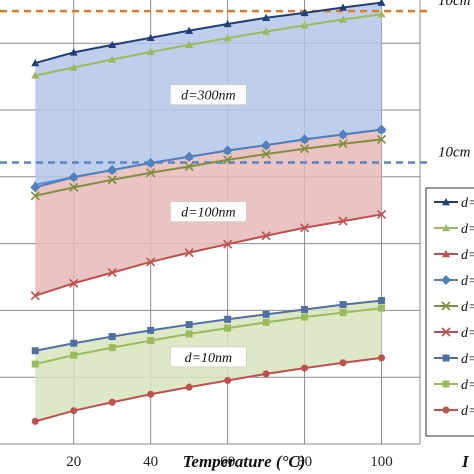 The height and width of the screenshot is (474, 474). Describe the element at coordinates (467, 203) in the screenshot. I see `legend-label-0: d=` at that location.